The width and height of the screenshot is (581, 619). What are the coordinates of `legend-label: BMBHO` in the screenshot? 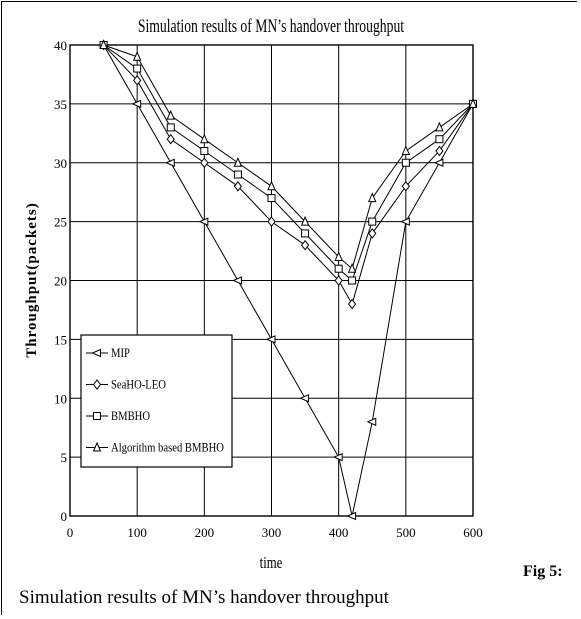 It's located at (130, 415).